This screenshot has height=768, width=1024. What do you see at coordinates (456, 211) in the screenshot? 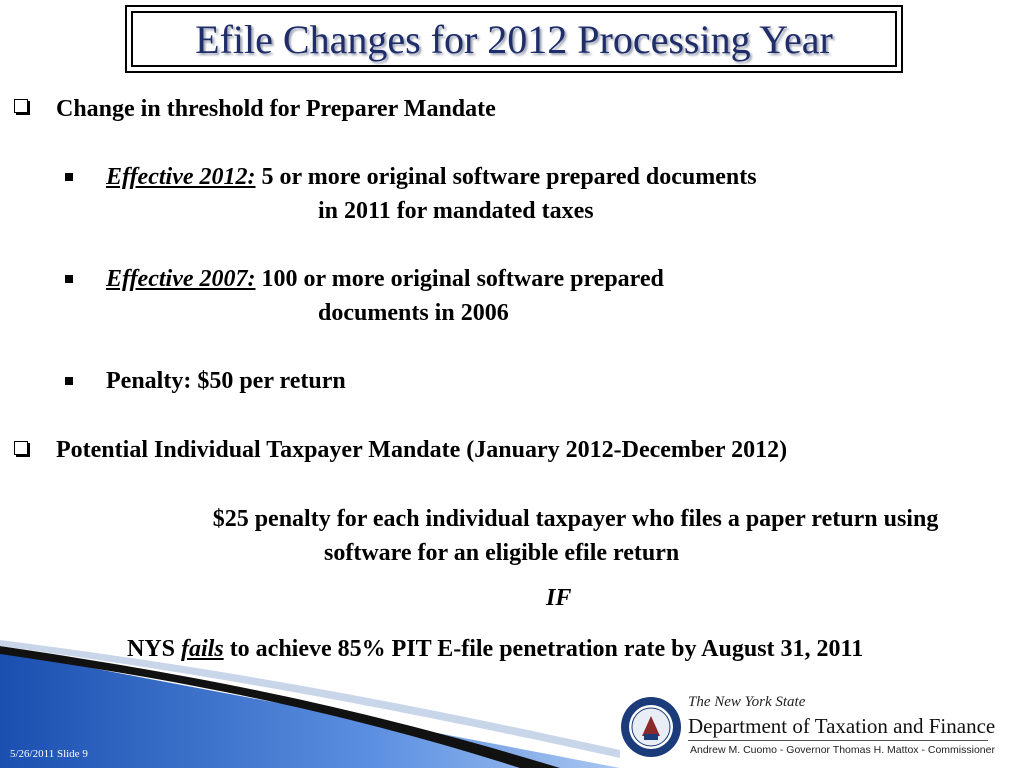
I see `bullet1-text2: in 2011 for mandated taxes` at bounding box center [456, 211].